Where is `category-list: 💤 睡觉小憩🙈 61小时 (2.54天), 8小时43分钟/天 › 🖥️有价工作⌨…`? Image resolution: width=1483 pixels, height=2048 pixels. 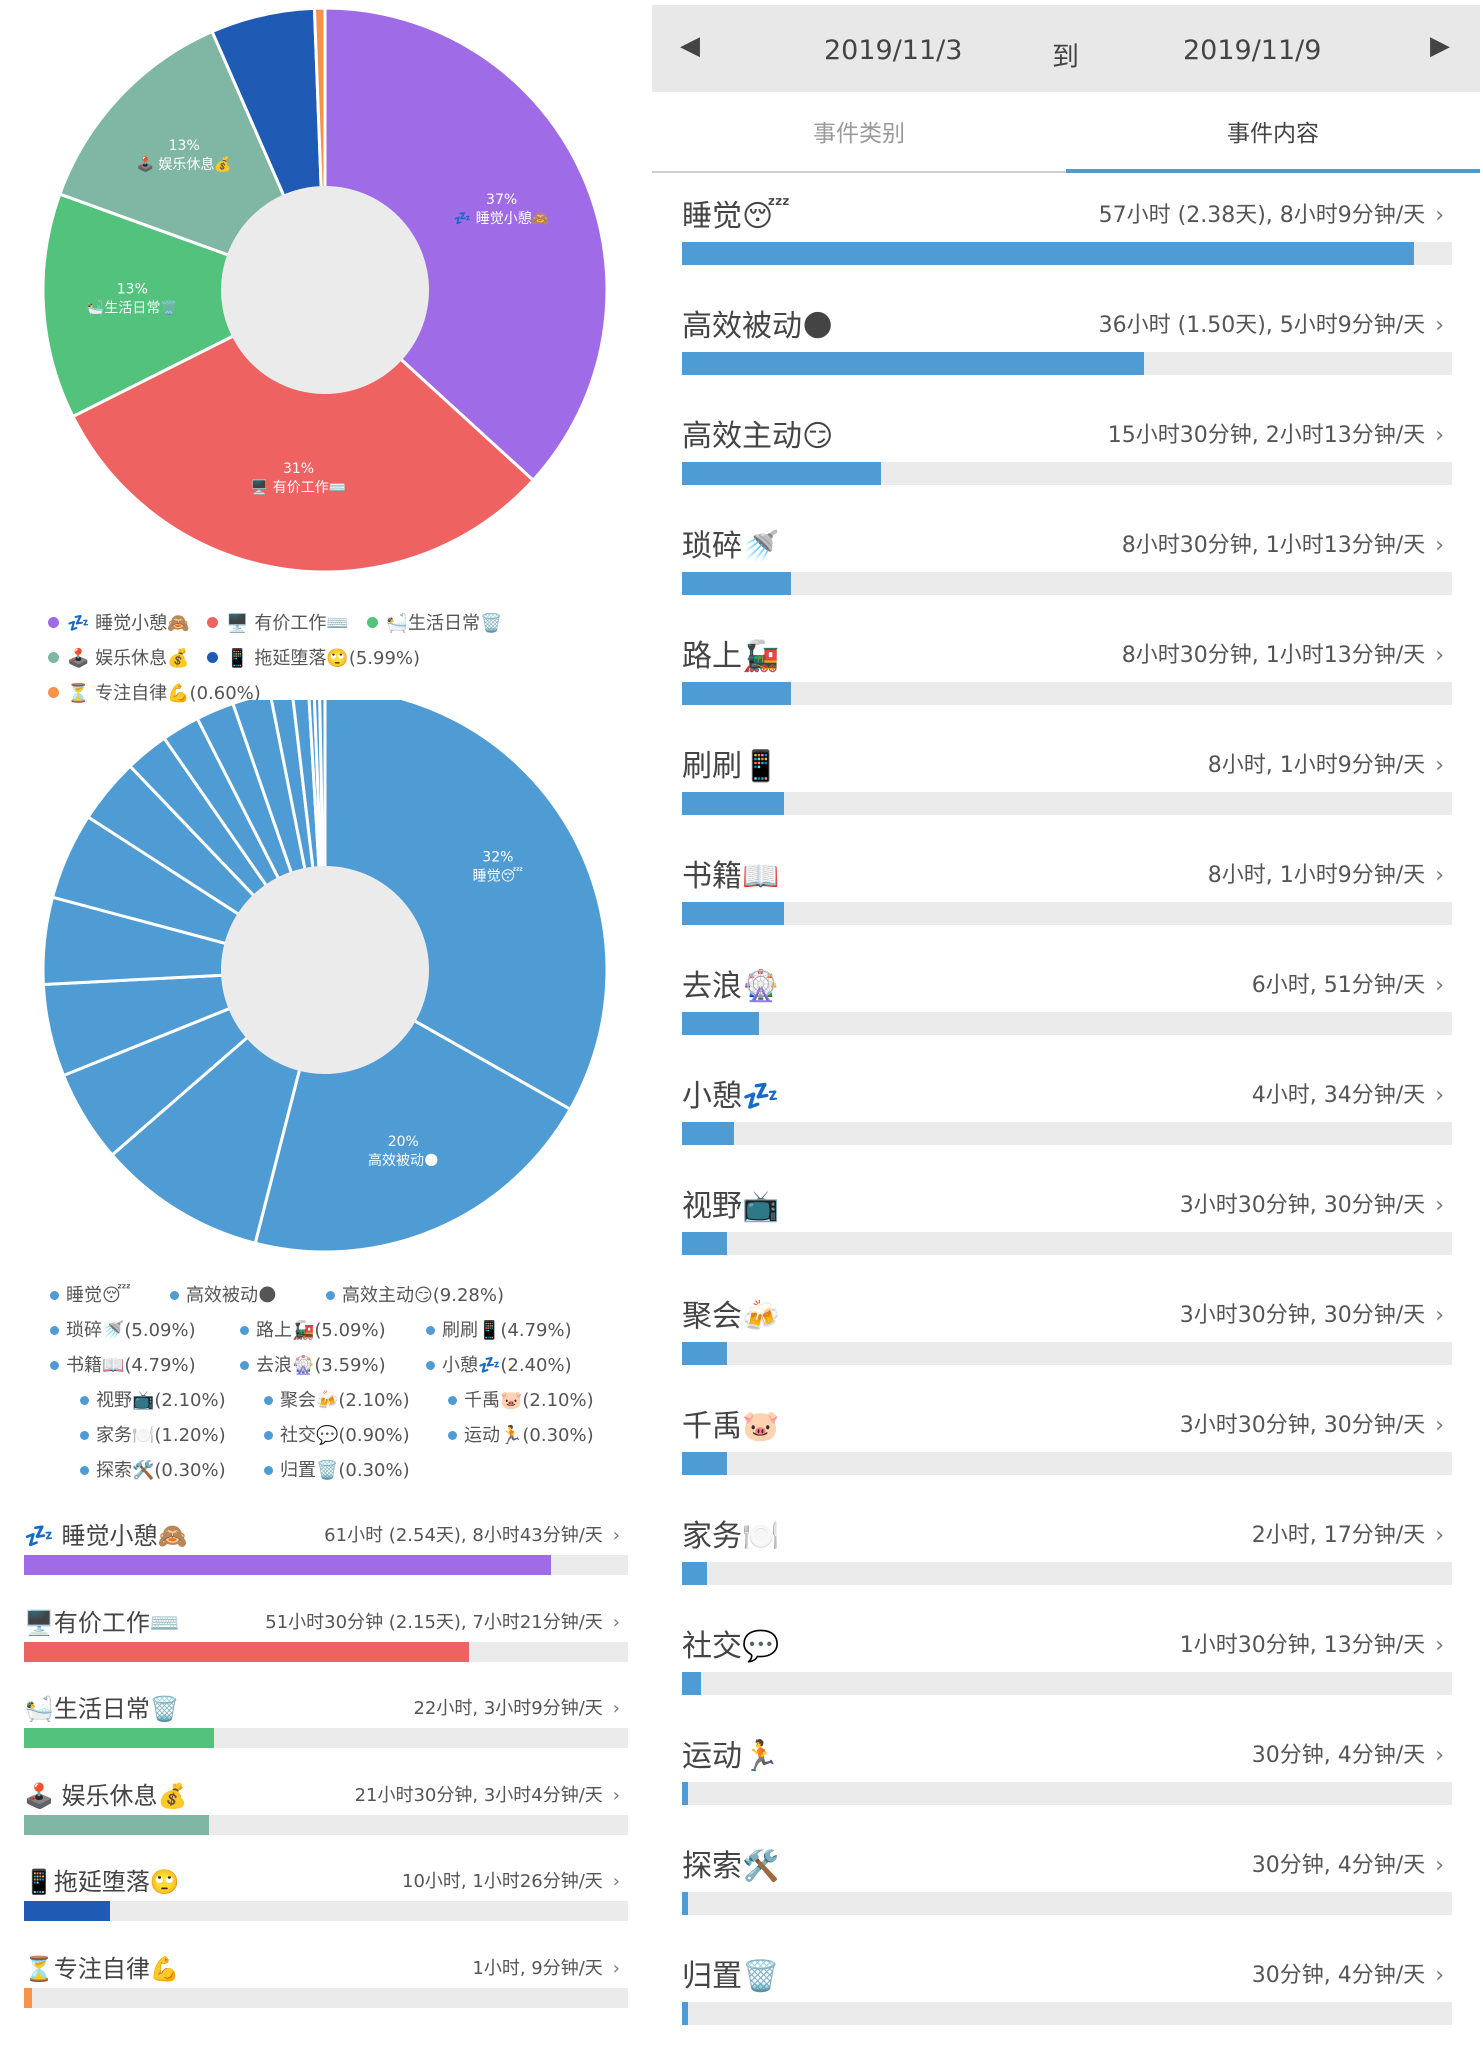
category-list: 💤 睡觉小憩🙈 61小时 (2.54天), 8小时43分钟/天 › 🖥️有价工作⌨… is located at coordinates (326, 1769).